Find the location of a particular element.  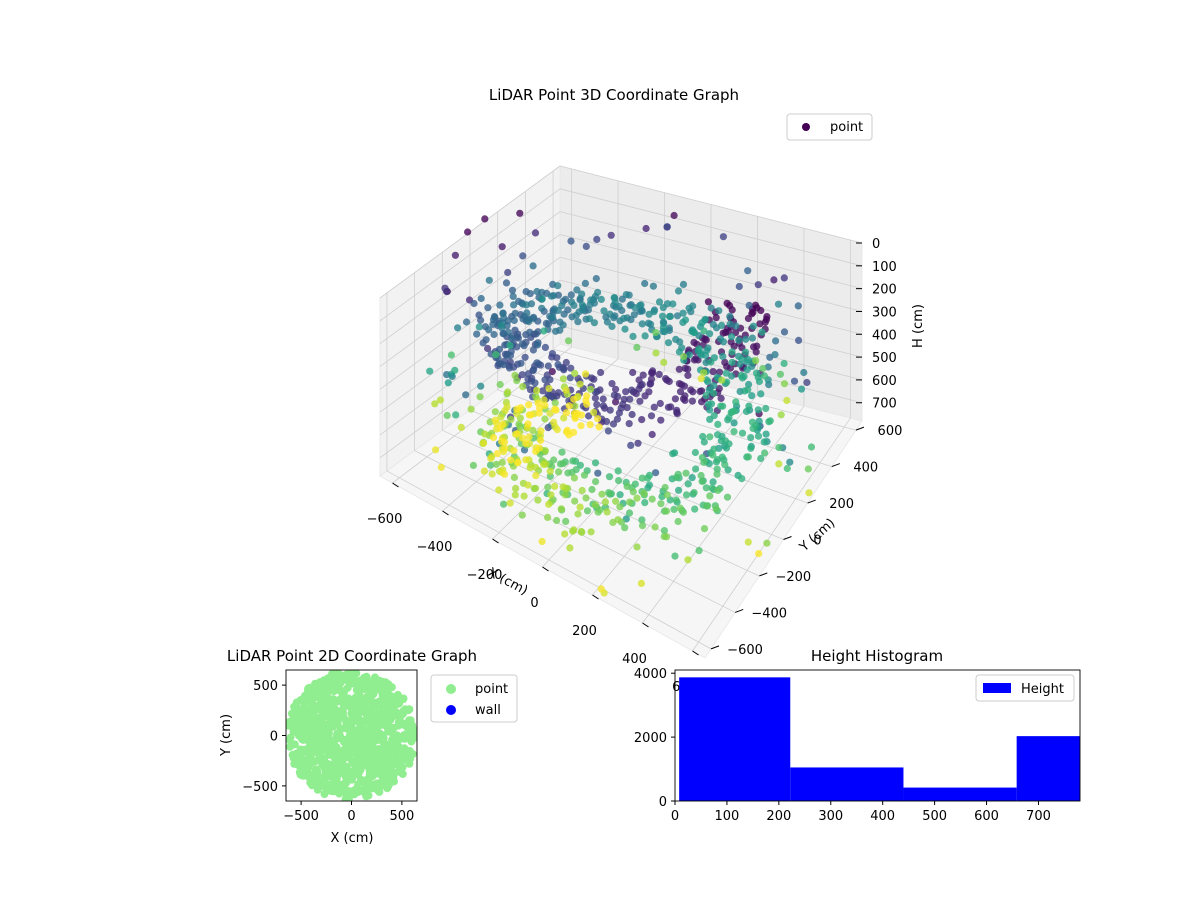

histogram-bars is located at coordinates (879, 739).